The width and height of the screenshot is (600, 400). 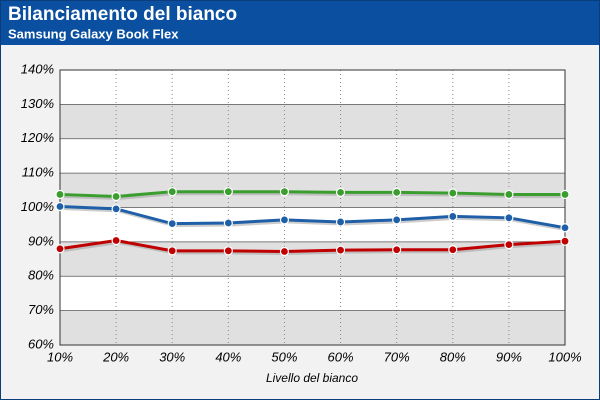 I want to click on x-tick-label: 40%, so click(x=228, y=356).